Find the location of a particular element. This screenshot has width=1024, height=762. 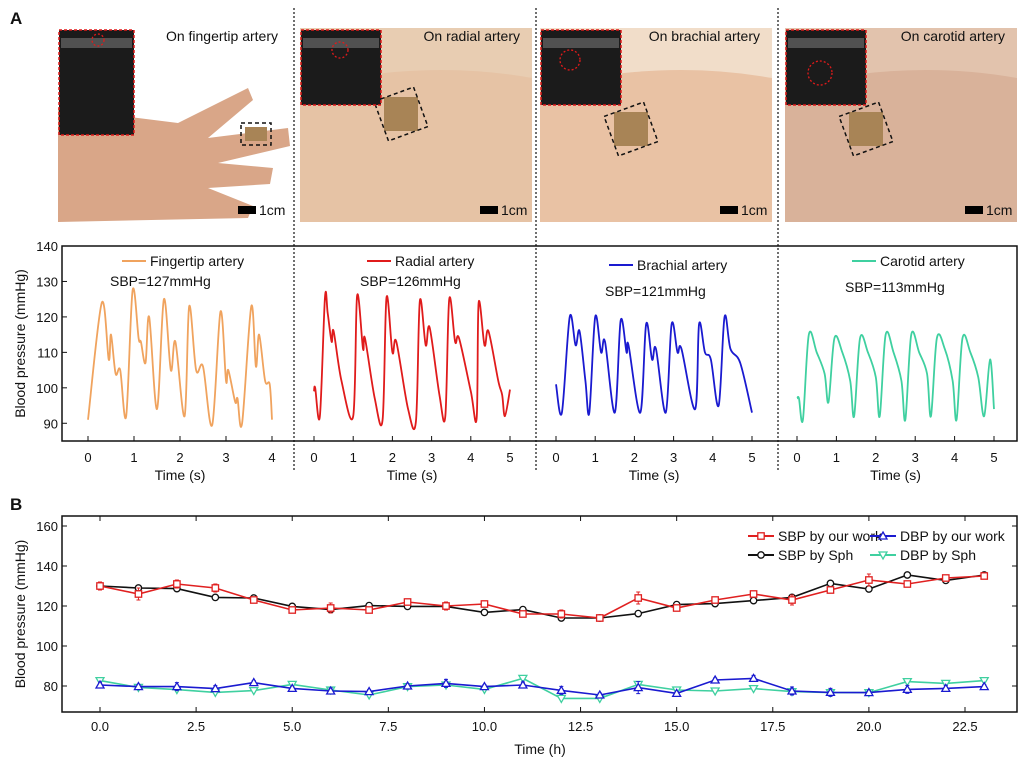

x-tick-label: 5 is located at coordinates (751, 457).